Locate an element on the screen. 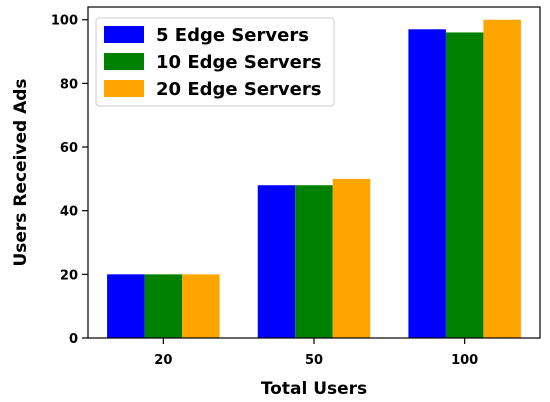 Image resolution: width=550 pixels, height=402 pixels. y-tick-label: 20 is located at coordinates (69, 275).